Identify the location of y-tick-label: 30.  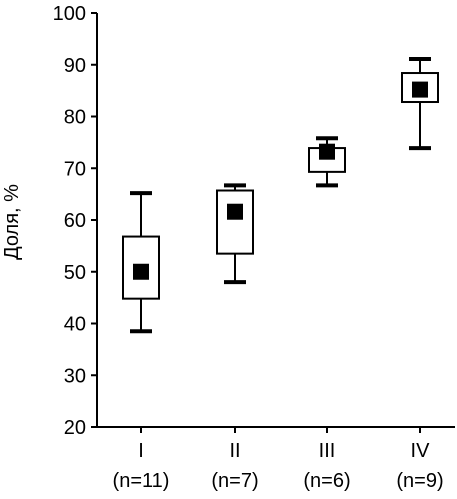
(75, 376).